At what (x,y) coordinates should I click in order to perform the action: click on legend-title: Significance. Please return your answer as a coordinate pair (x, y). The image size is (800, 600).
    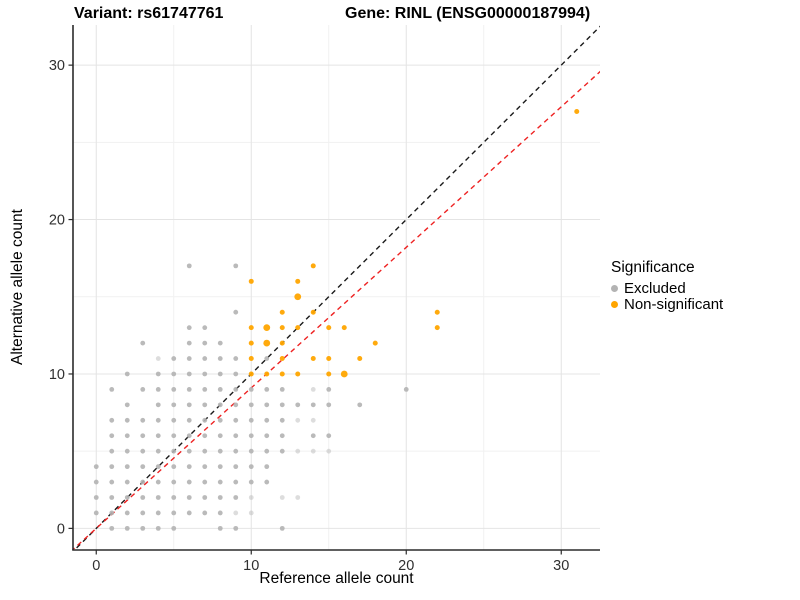
    Looking at the image, I should click on (653, 267).